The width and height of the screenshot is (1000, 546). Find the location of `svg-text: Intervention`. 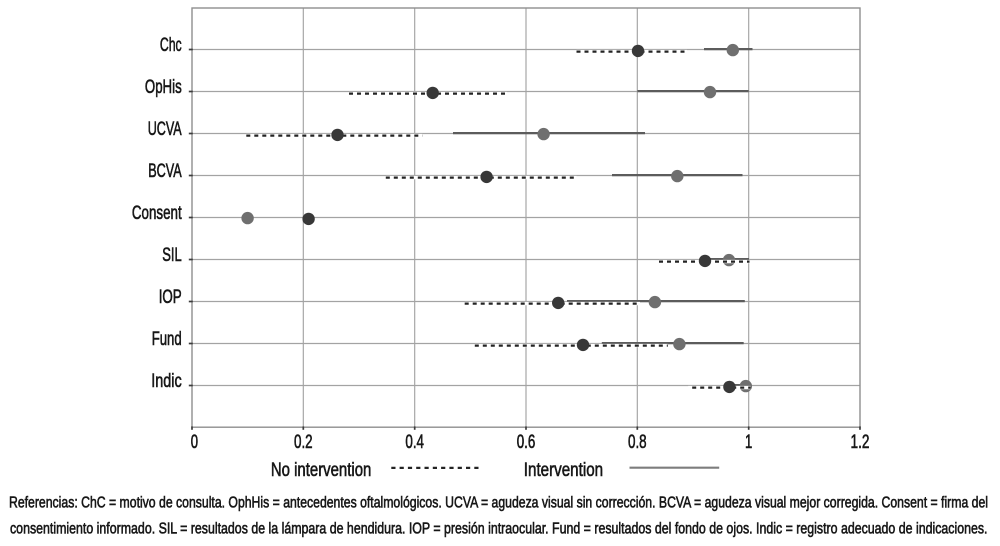

svg-text: Intervention is located at coordinates (563, 470).